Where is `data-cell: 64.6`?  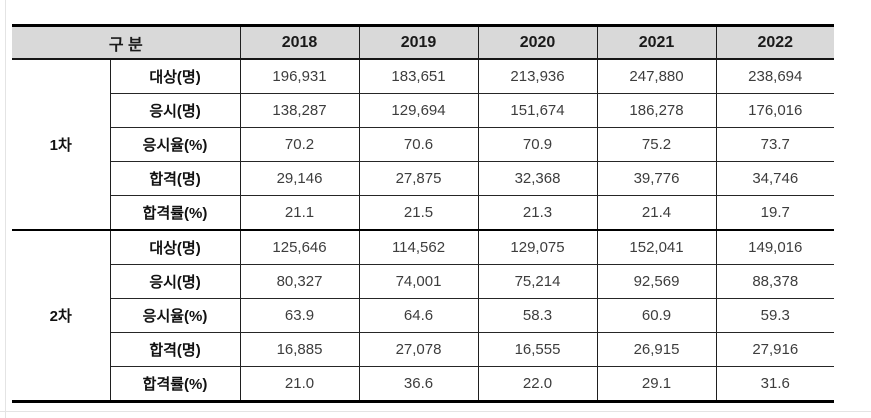 data-cell: 64.6 is located at coordinates (419, 315).